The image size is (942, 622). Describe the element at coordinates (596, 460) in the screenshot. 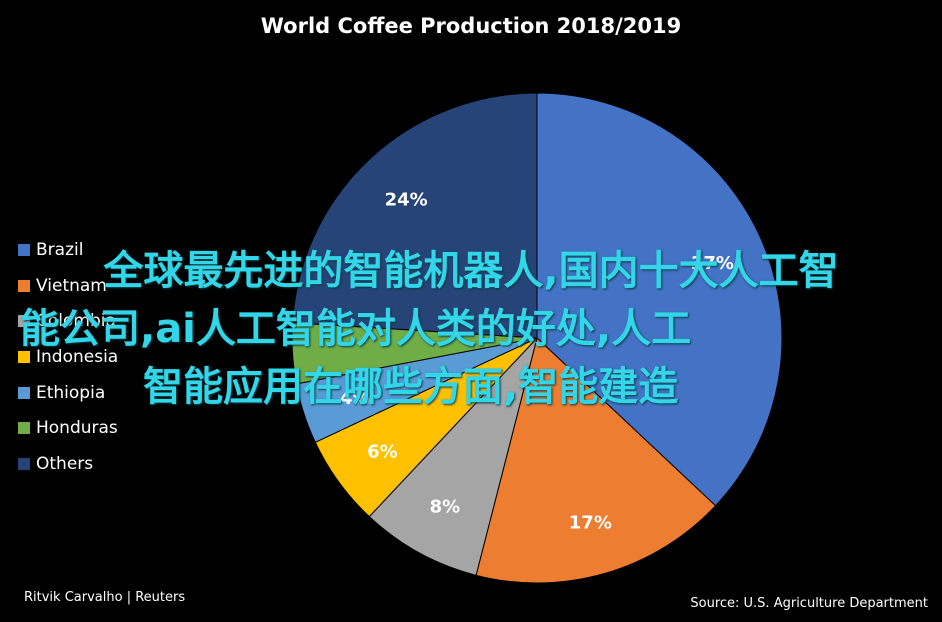

I see `pie-slice-vietnam` at that location.